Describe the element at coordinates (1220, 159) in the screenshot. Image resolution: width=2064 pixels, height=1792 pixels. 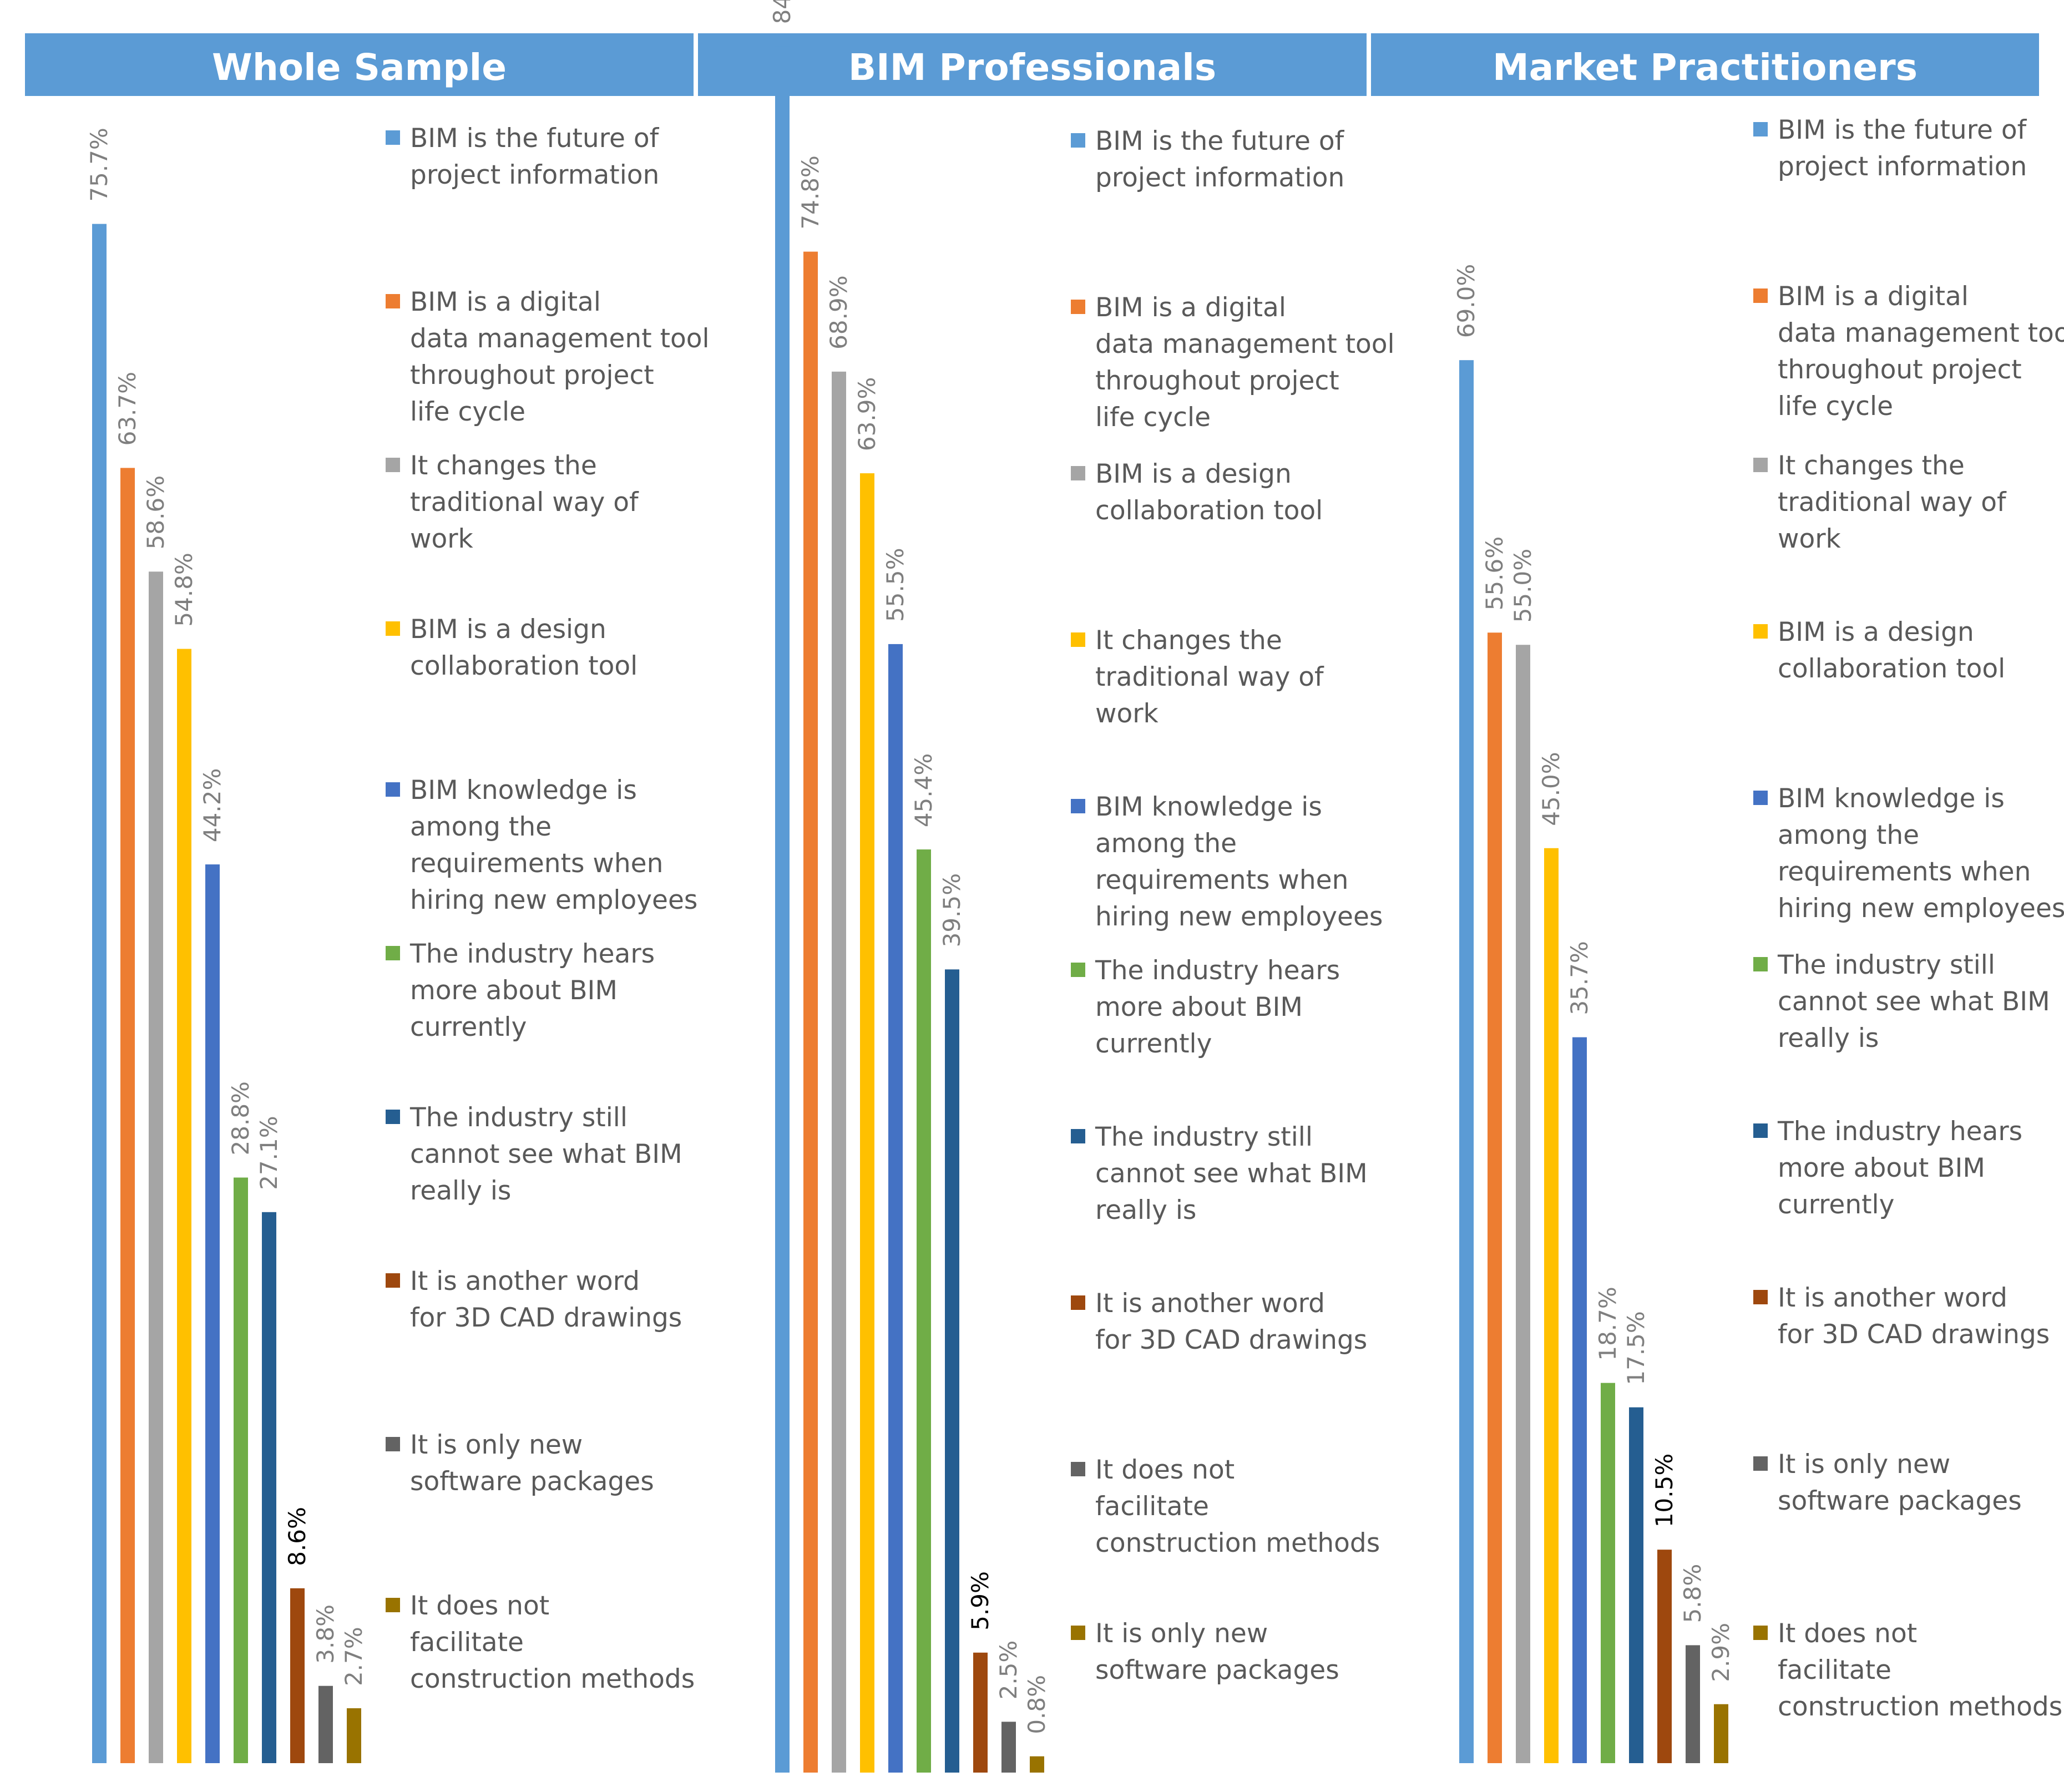
I see `legend-label: BIM is the future of project information` at that location.